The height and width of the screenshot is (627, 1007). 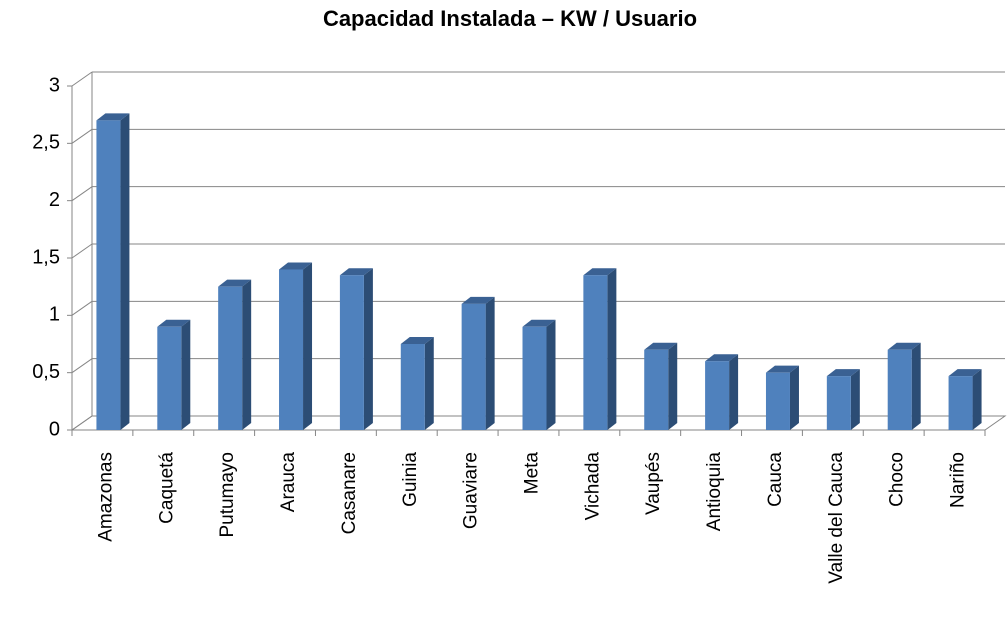 What do you see at coordinates (592, 486) in the screenshot?
I see `x-tick-label: Vichada` at bounding box center [592, 486].